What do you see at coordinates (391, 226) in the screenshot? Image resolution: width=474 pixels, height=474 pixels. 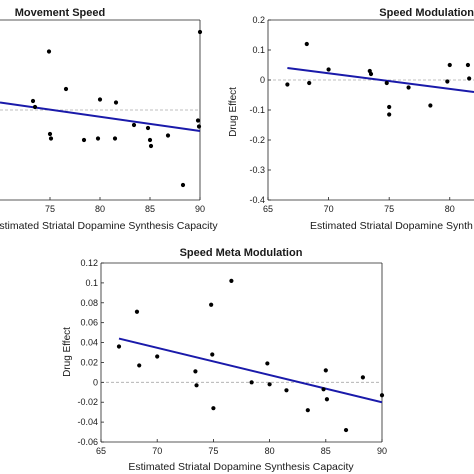 I see `x-axis-label: Estimated Striatal Dopamine Synth` at bounding box center [391, 226].